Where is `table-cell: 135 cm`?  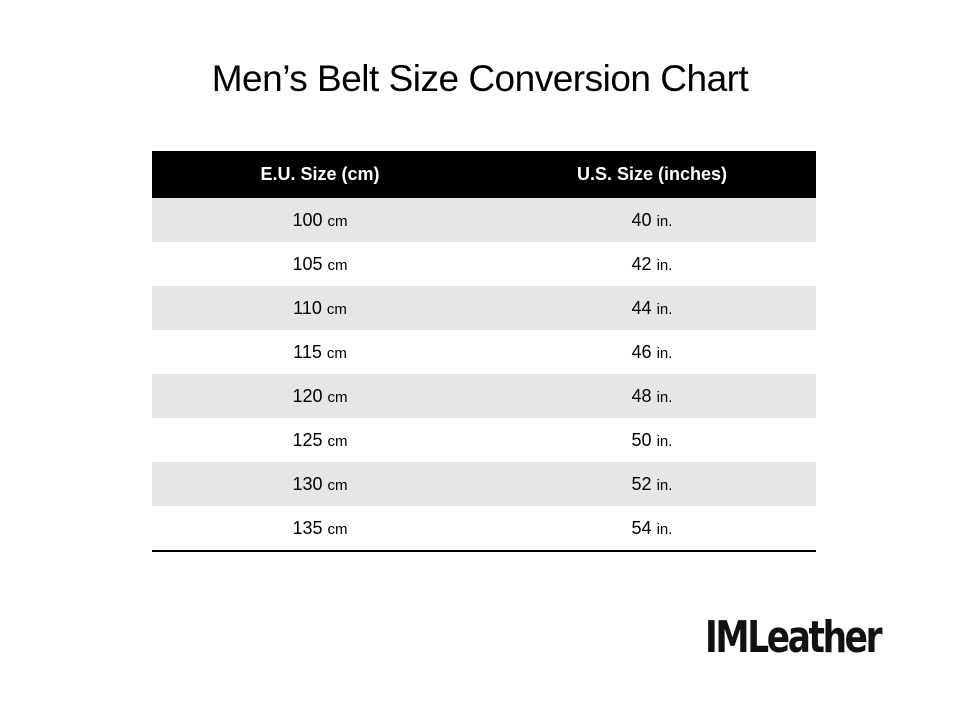 table-cell: 135 cm is located at coordinates (320, 528).